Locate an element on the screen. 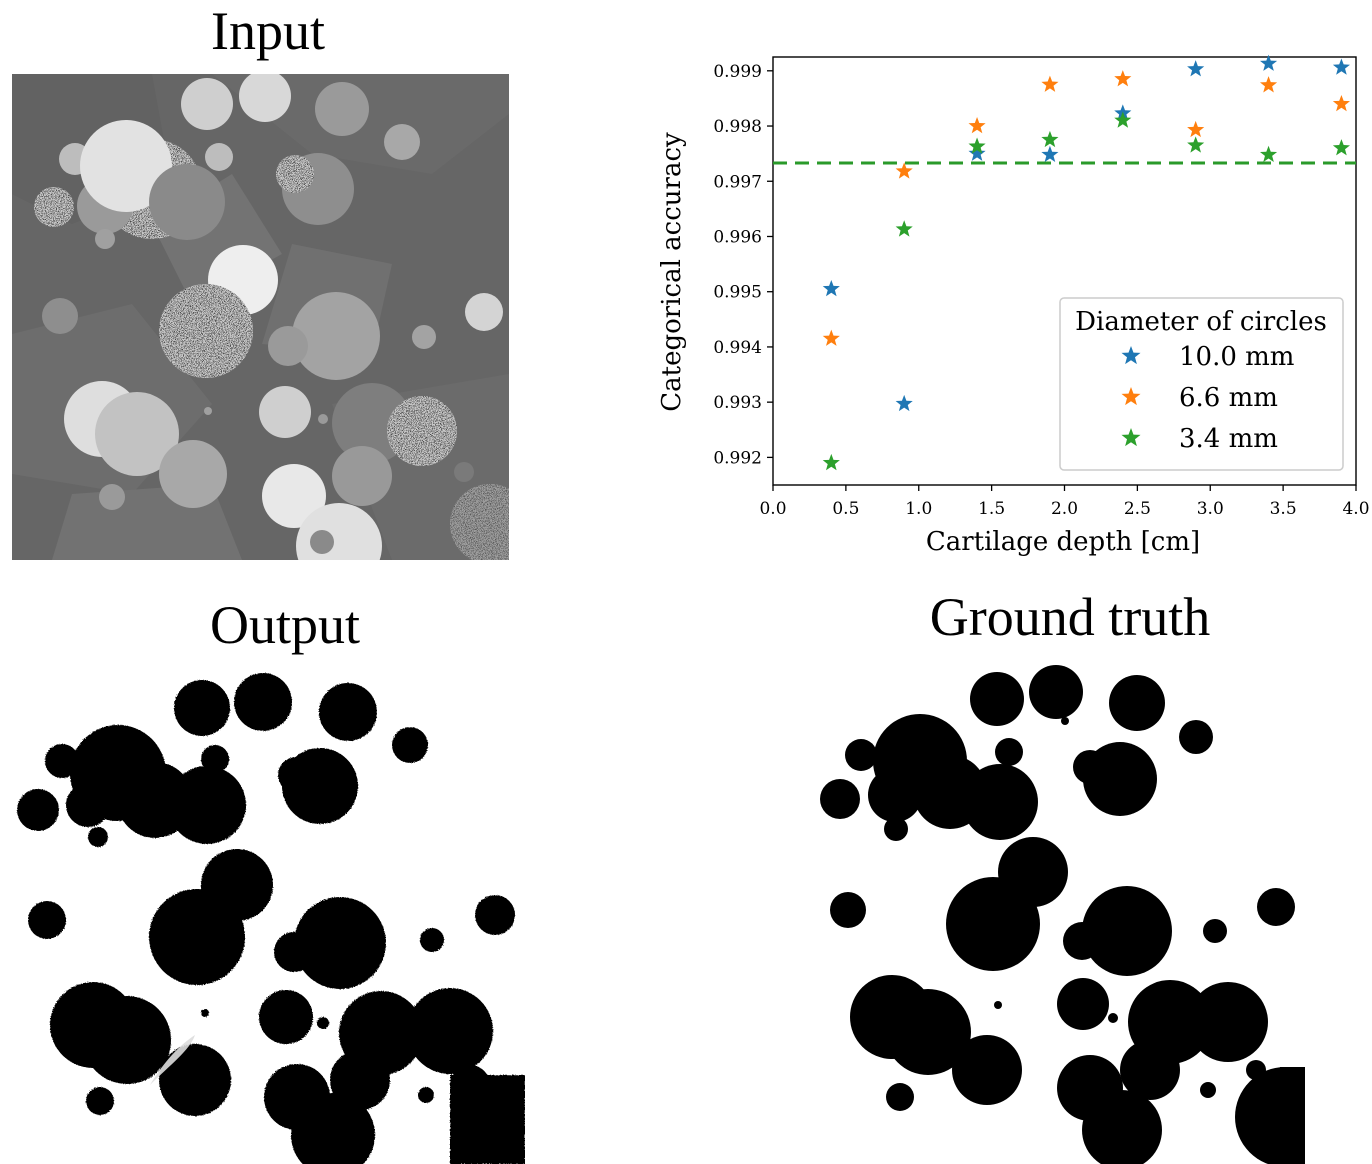 The image size is (1372, 1164). x-tick-label: 1.0 is located at coordinates (918, 509).